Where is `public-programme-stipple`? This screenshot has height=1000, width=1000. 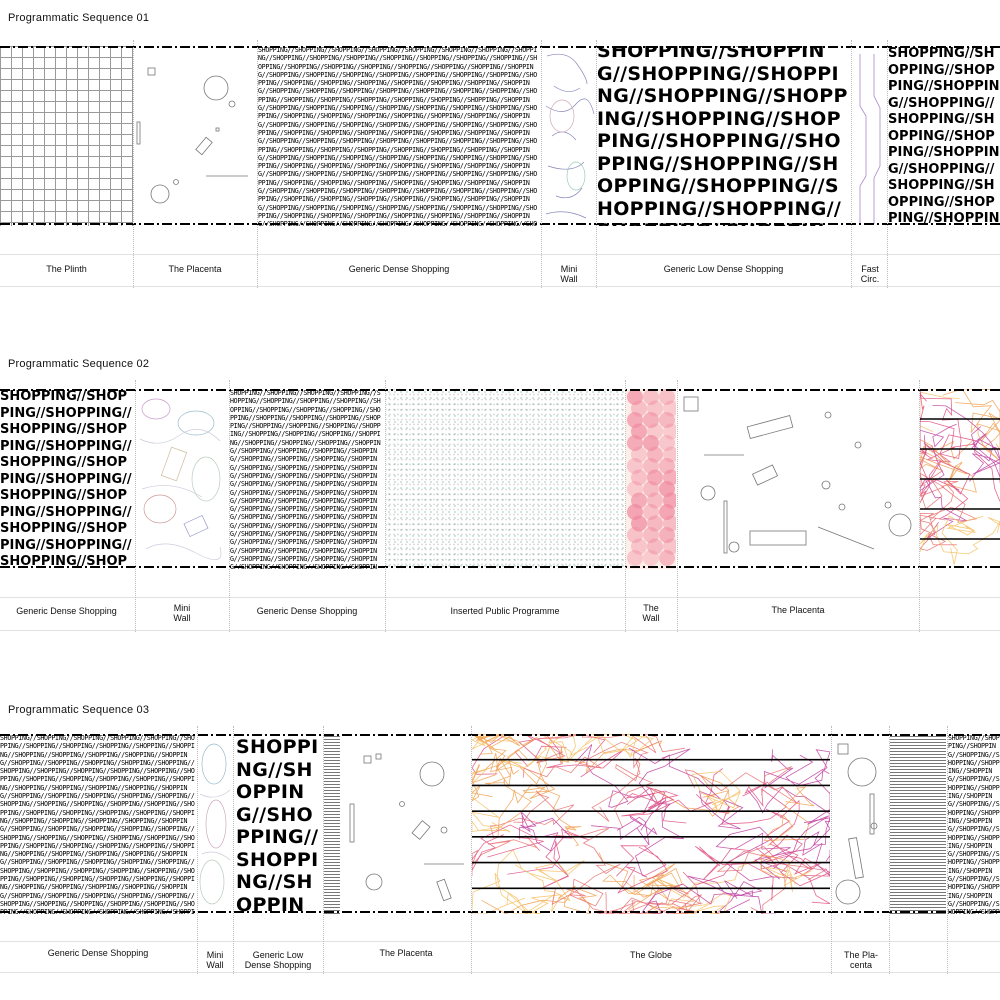
public-programme-stipple is located at coordinates (505, 479).